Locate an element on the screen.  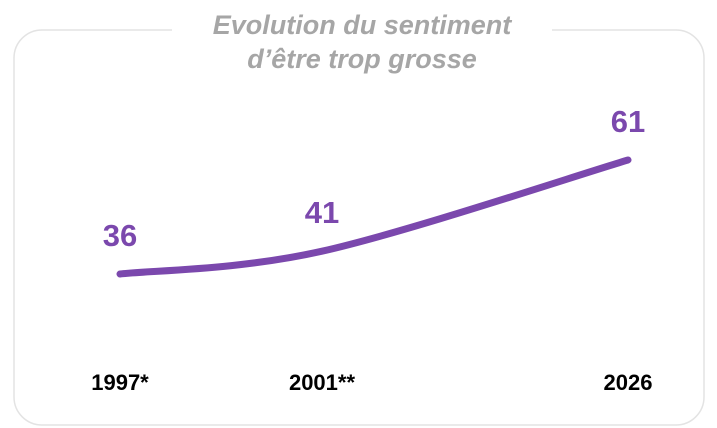
data-label: 36 is located at coordinates (120, 235).